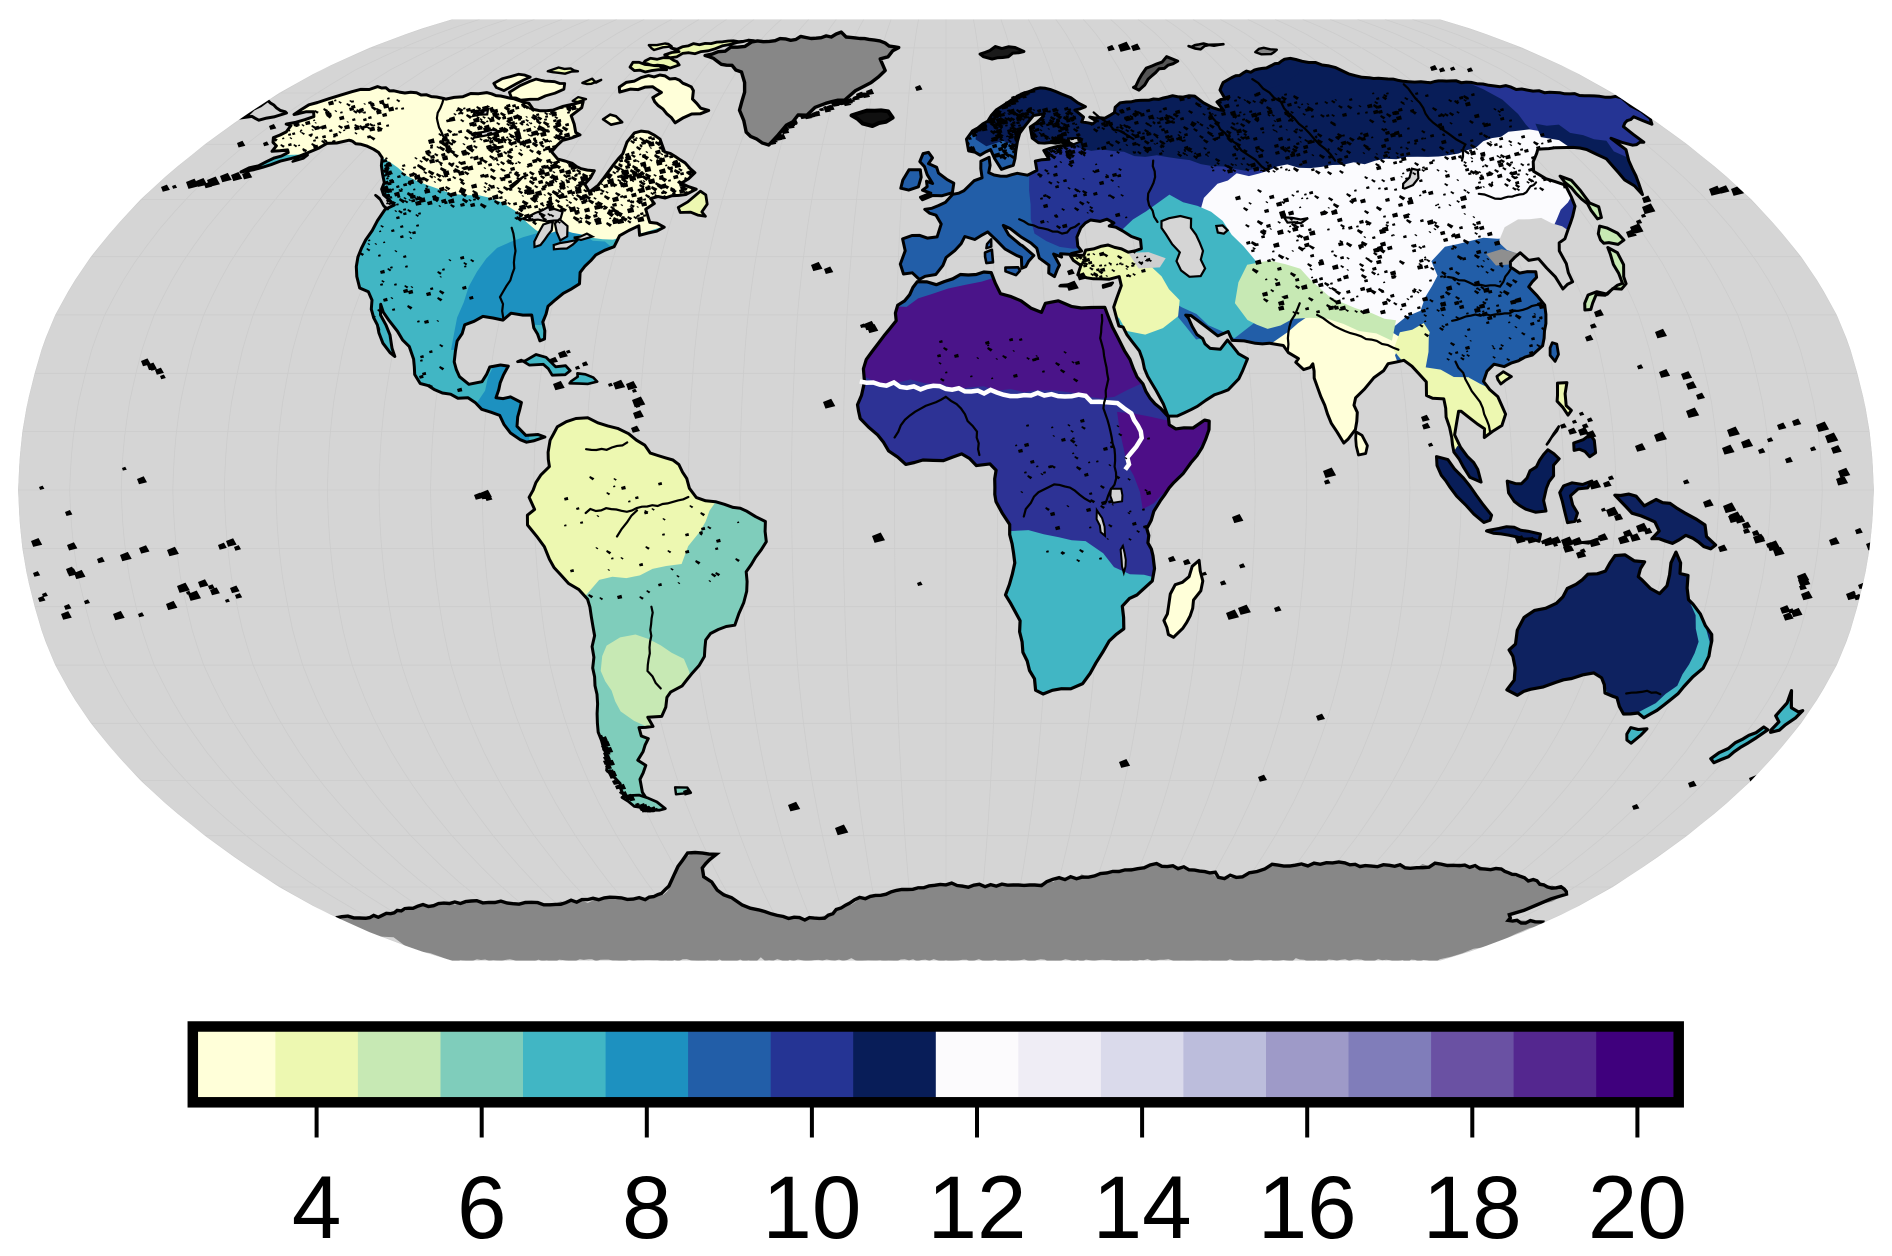  I want to click on svg-text: 12, so click(977, 1204).